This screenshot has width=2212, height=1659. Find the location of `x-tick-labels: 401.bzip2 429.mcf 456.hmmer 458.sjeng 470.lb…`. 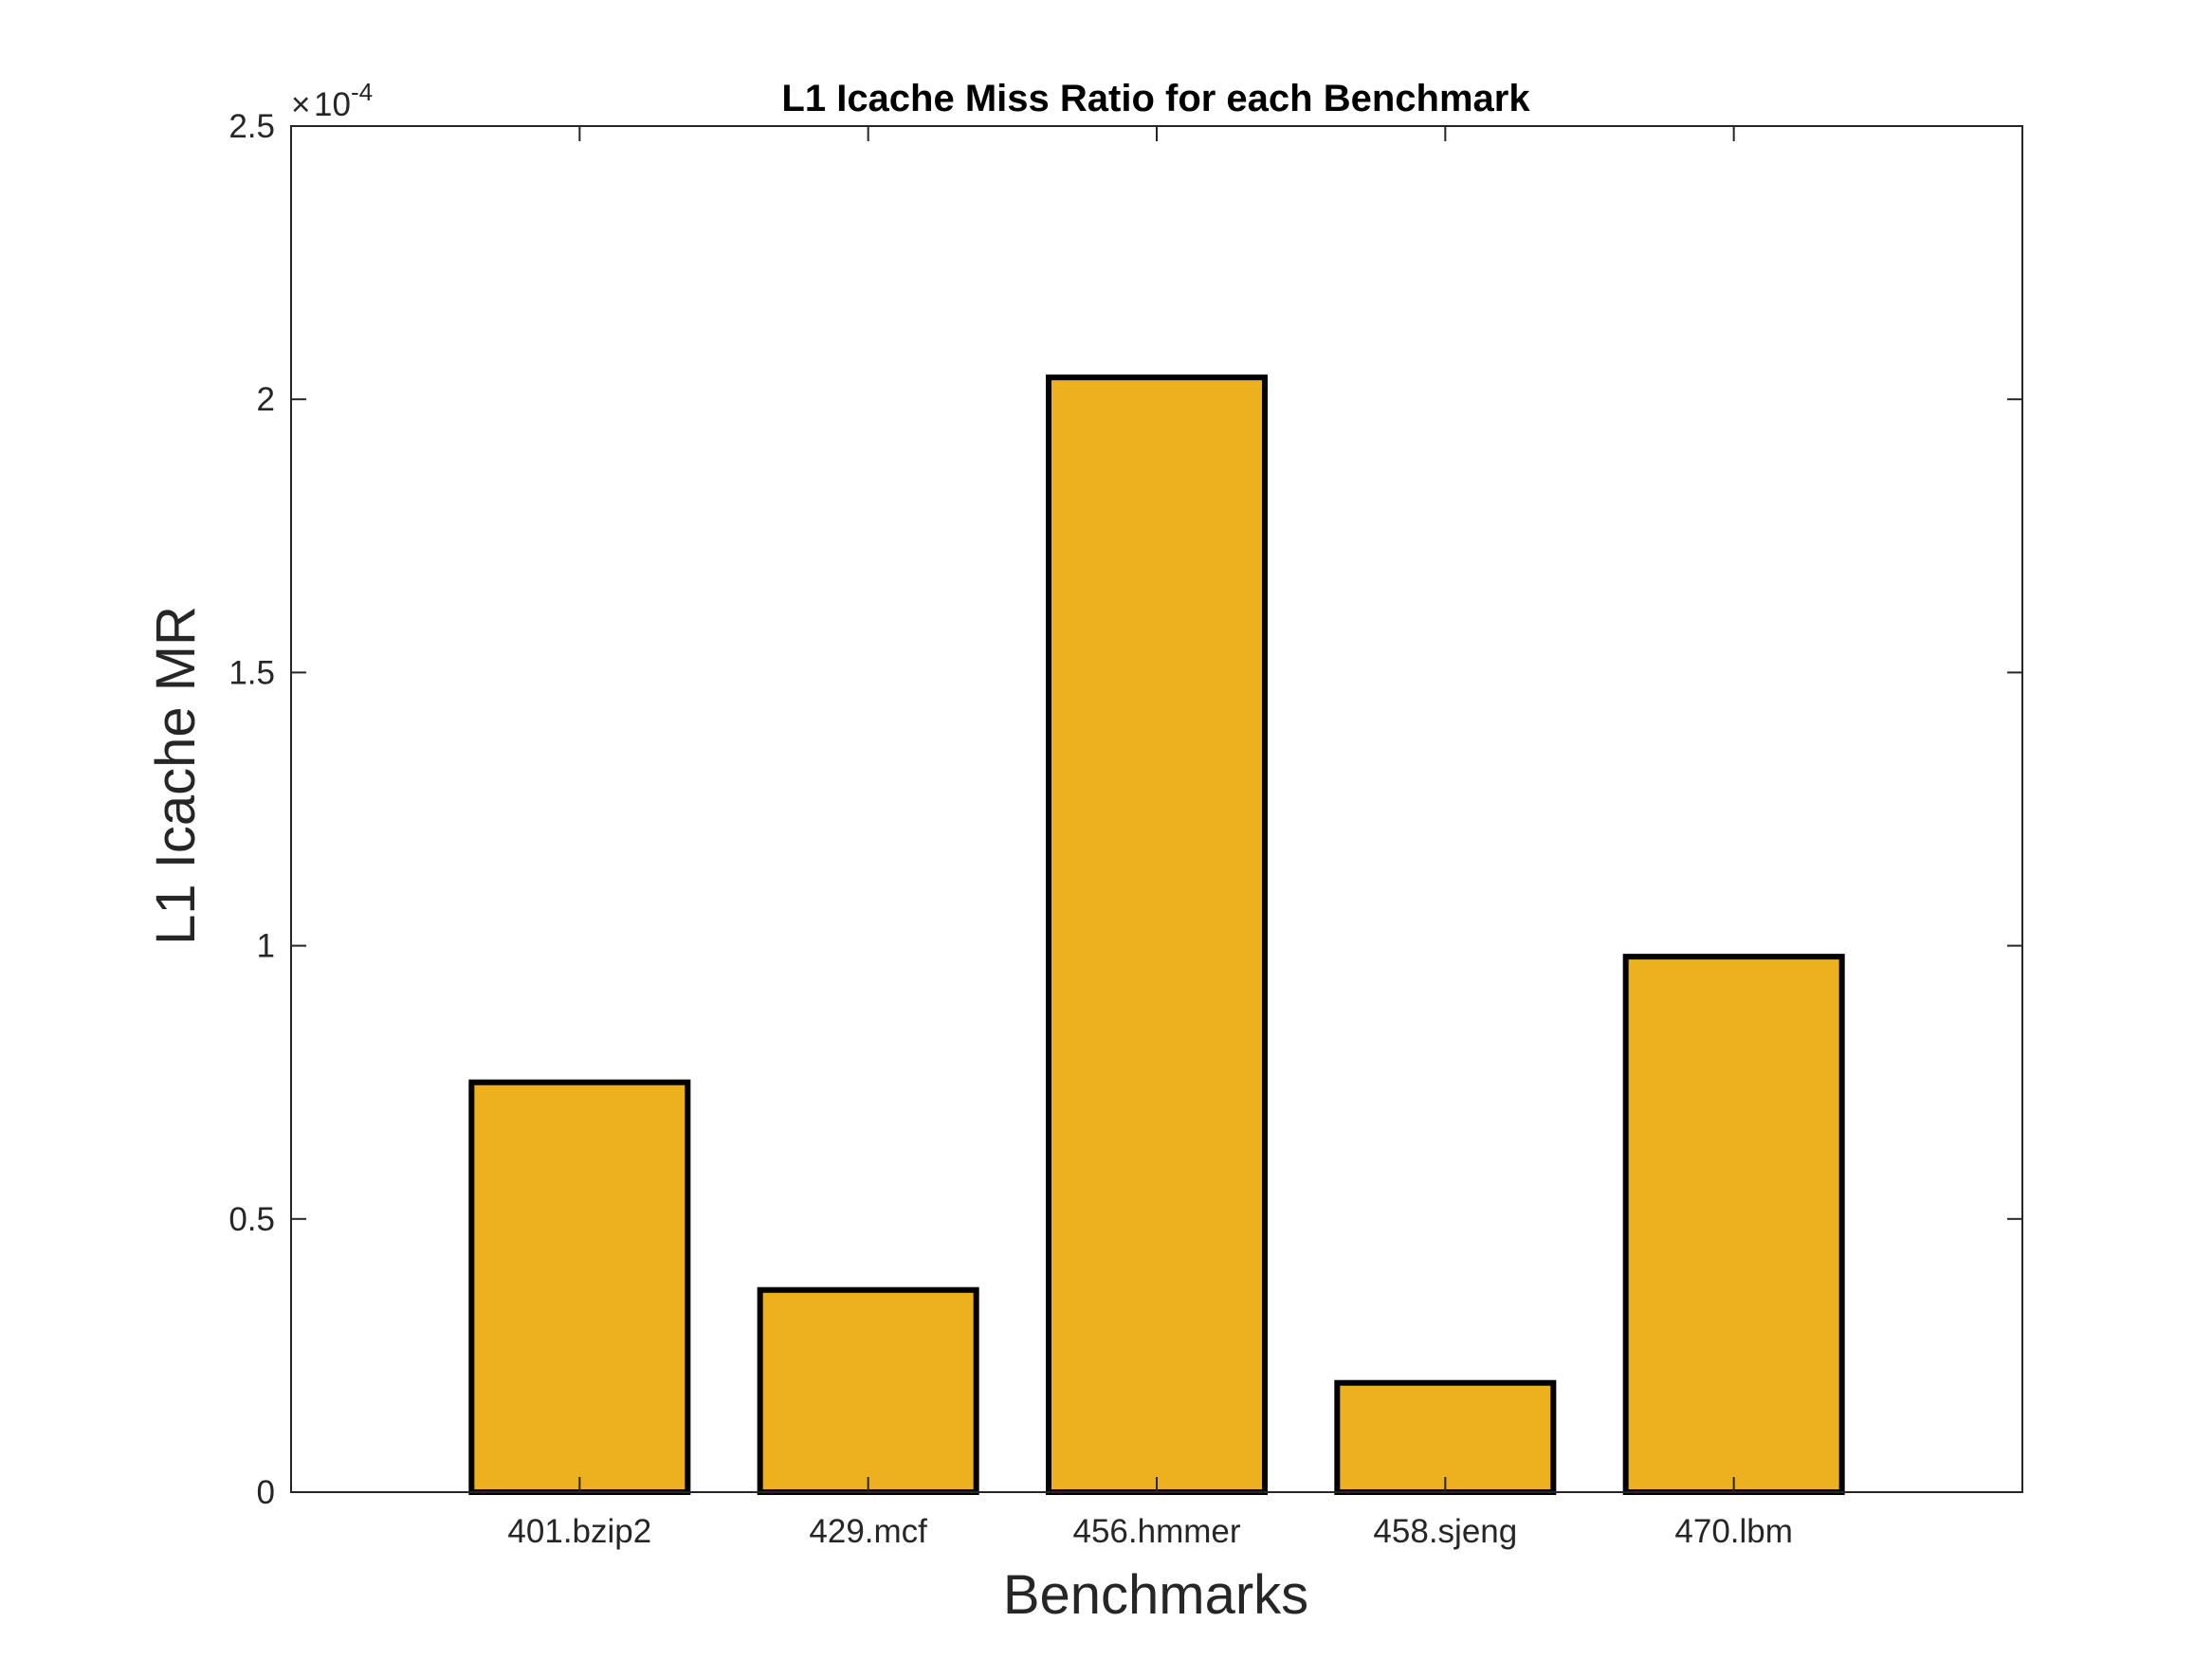

x-tick-labels: 401.bzip2 429.mcf 456.hmmer 458.sjeng 470.lb… is located at coordinates (1149, 1531).